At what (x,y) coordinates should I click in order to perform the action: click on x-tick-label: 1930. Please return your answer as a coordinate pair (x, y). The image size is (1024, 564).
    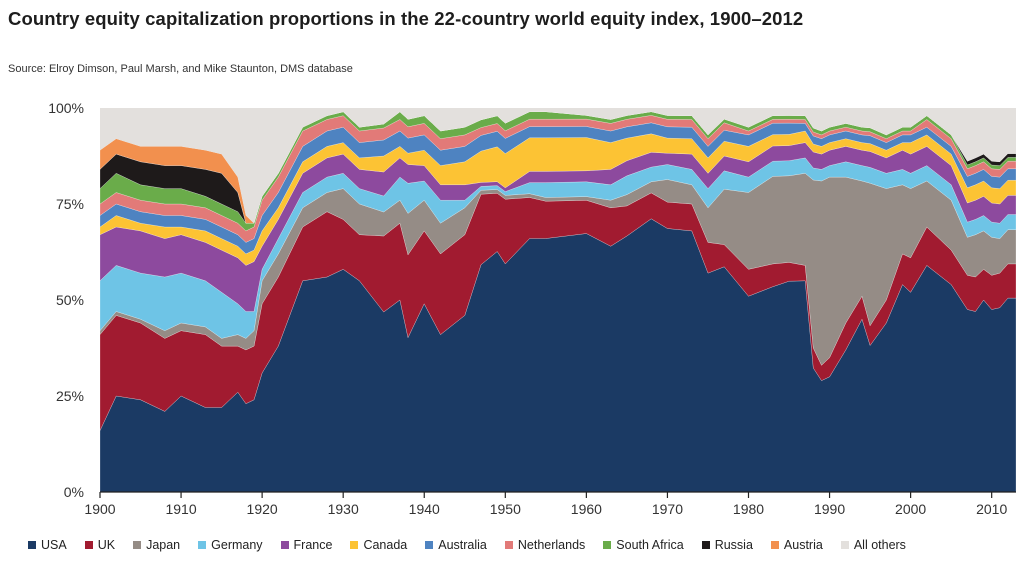
    Looking at the image, I should click on (343, 509).